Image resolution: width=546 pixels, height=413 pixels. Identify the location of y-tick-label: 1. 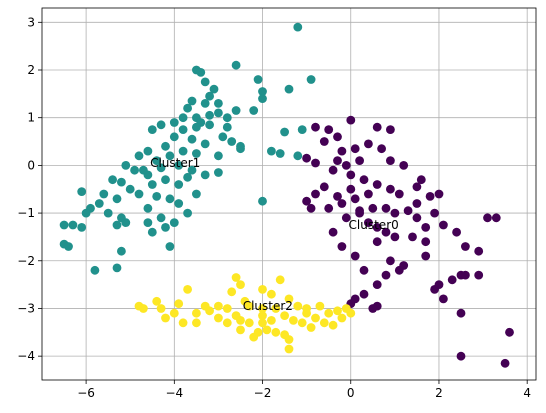
(31, 118).